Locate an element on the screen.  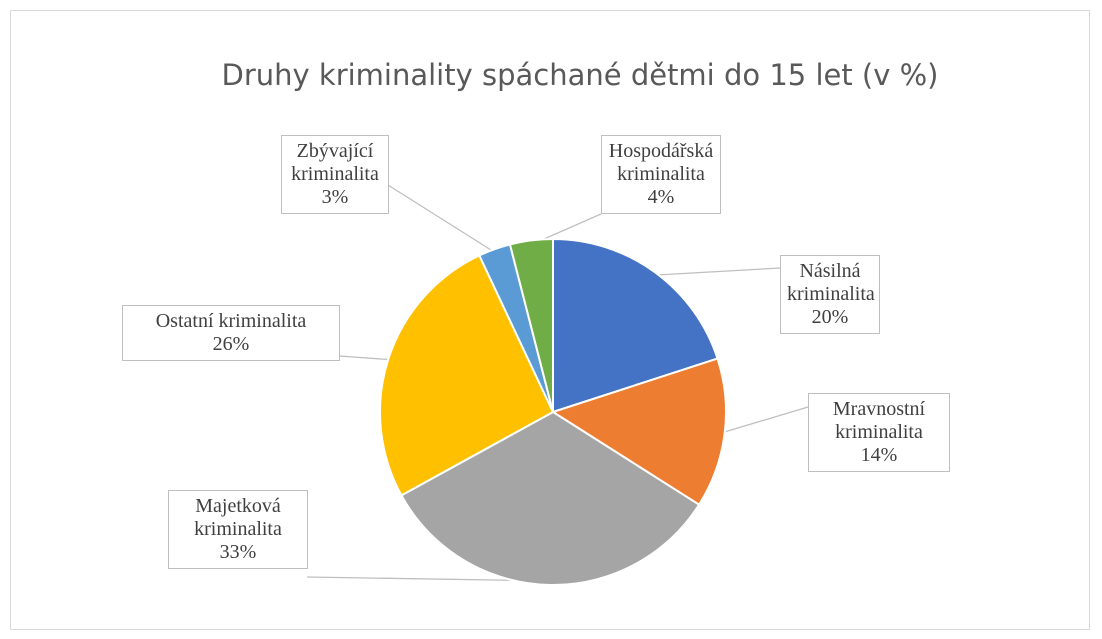
label-value: 4% is located at coordinates (661, 197).